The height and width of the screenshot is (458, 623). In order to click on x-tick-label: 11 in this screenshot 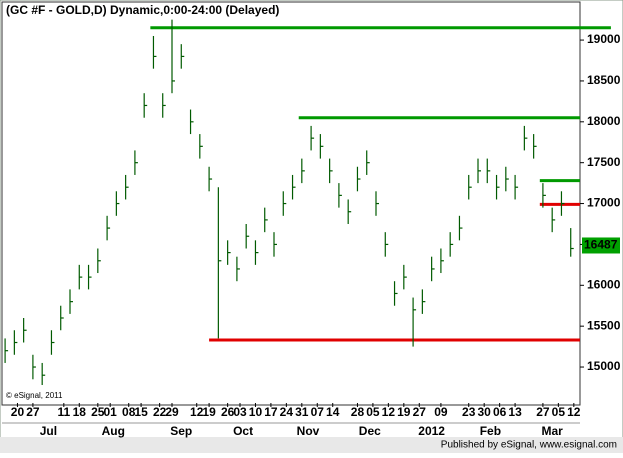, I will do `click(63, 412)`.